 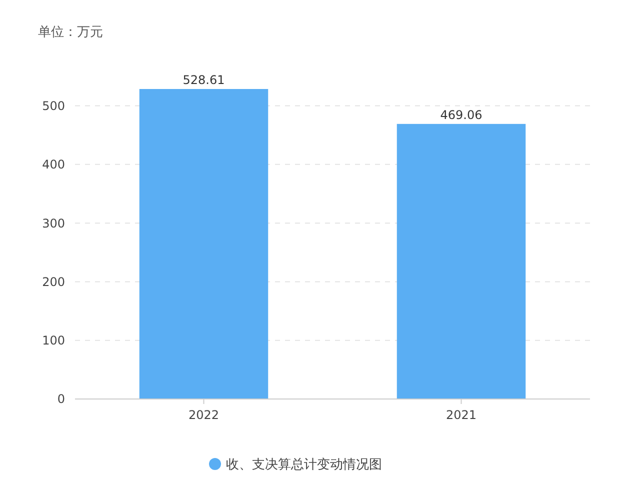 What do you see at coordinates (53, 165) in the screenshot?
I see `y-tick-label: 400` at bounding box center [53, 165].